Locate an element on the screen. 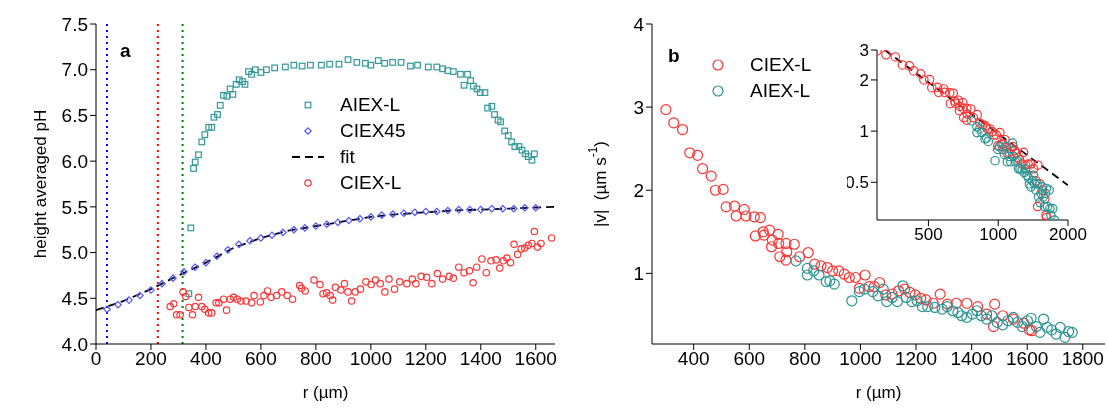  x-tick-label: 1800 is located at coordinates (1082, 359).